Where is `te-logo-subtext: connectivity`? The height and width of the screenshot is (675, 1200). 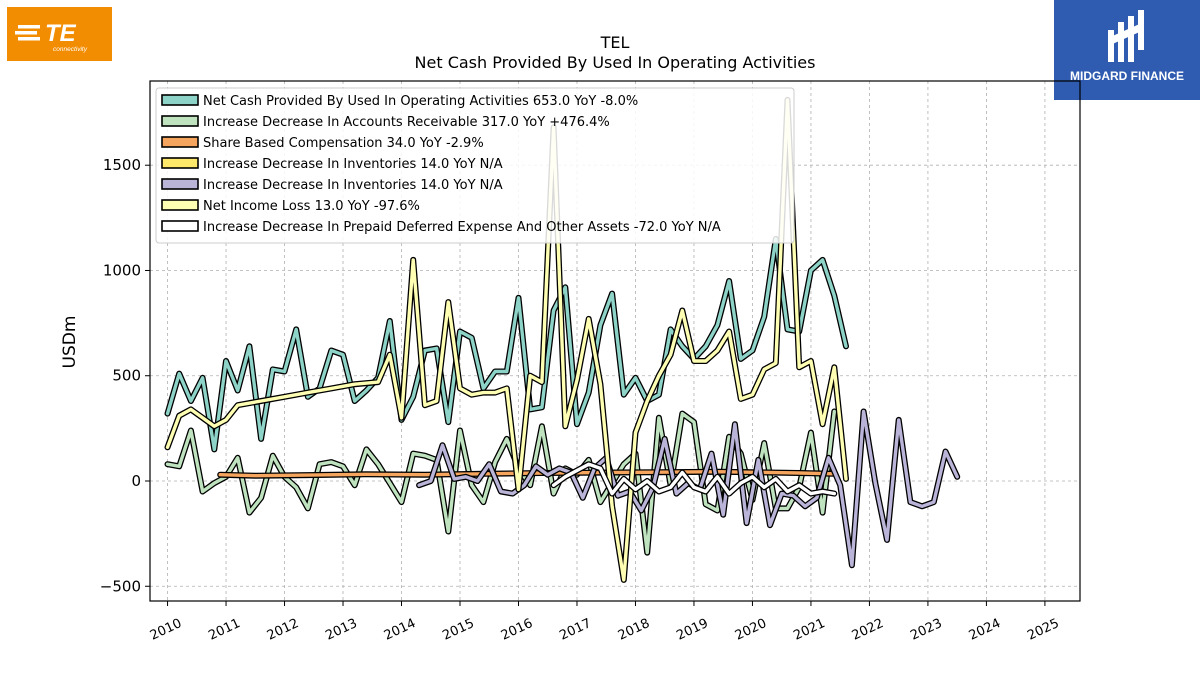 te-logo-subtext: connectivity is located at coordinates (70, 49).